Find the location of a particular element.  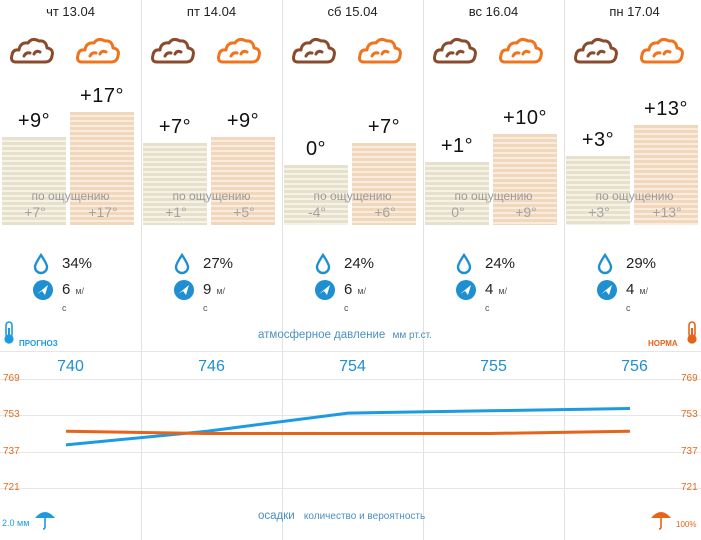

pressure-caption: атмосферное давление мм рт.ст. is located at coordinates (345, 335).